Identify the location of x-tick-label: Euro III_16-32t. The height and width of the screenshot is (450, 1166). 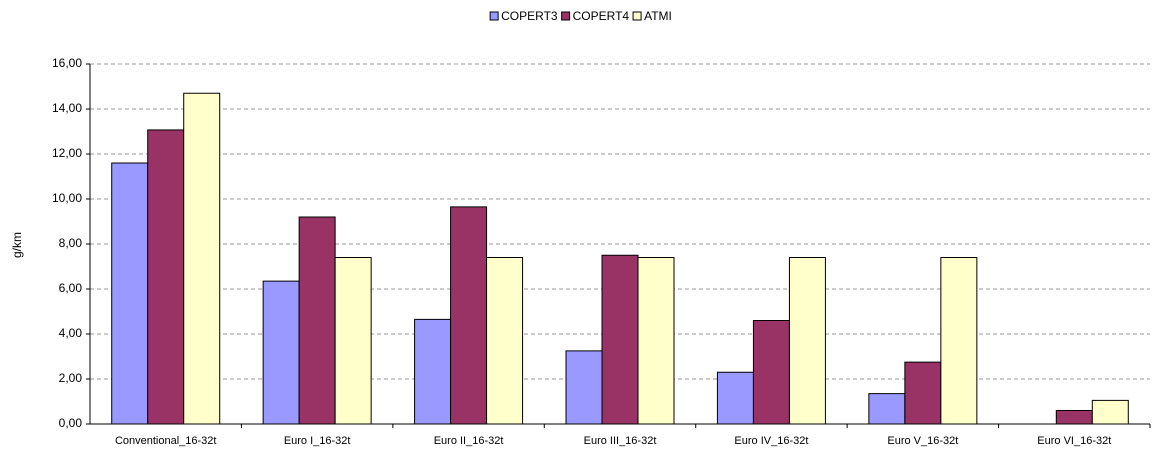
(620, 441).